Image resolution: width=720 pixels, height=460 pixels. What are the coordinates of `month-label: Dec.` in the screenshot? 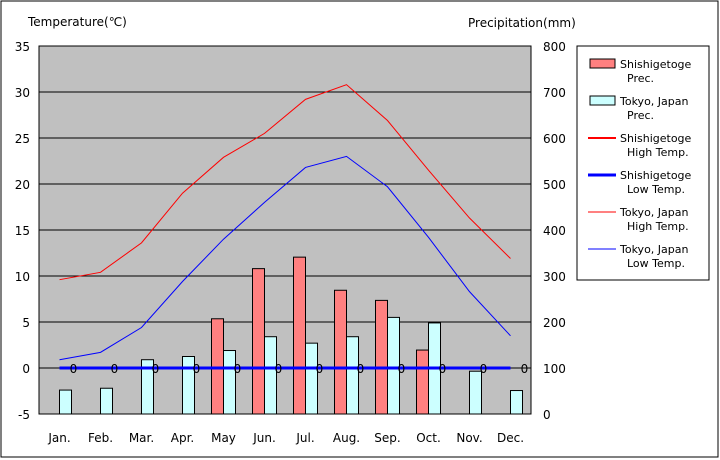 It's located at (510, 438).